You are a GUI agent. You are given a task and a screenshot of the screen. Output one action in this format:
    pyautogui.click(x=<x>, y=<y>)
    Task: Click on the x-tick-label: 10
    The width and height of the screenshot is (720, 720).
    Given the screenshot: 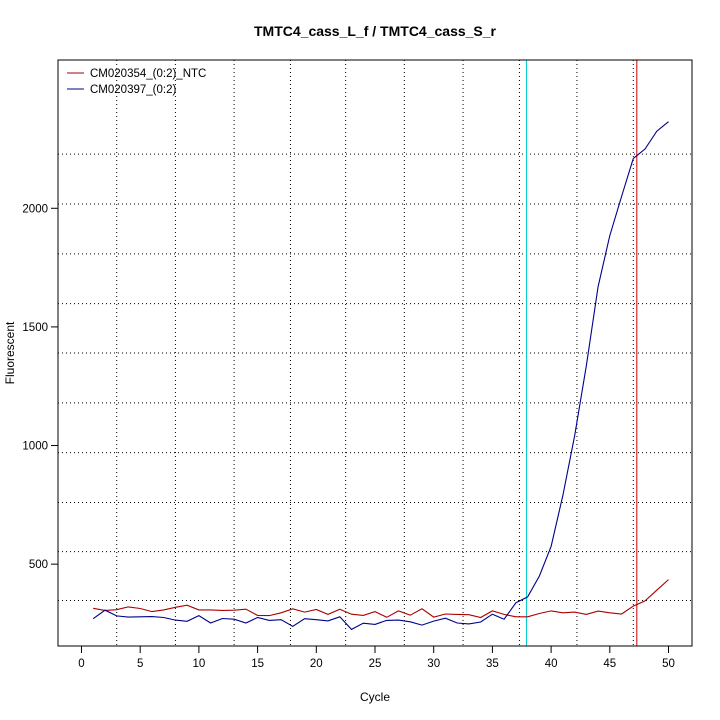 What is the action you would take?
    pyautogui.click(x=198, y=664)
    